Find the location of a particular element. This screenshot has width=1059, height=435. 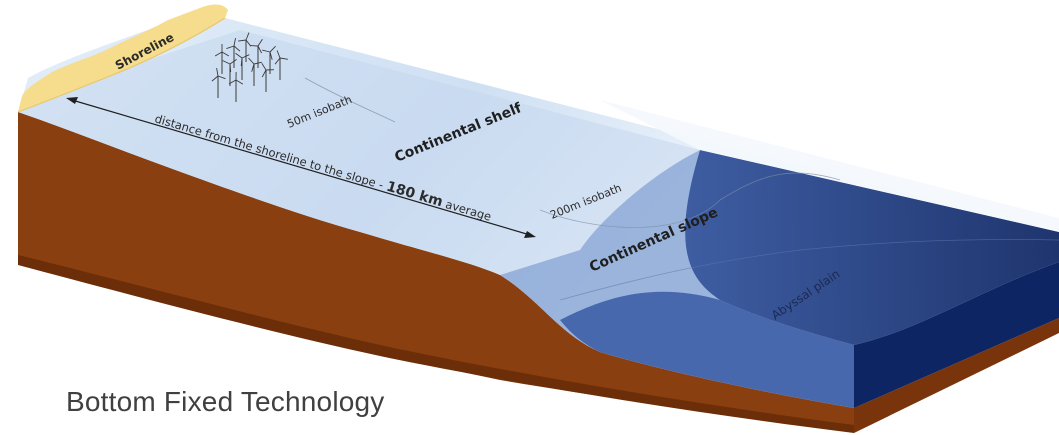

deep-water-right-side is located at coordinates (956, 335).